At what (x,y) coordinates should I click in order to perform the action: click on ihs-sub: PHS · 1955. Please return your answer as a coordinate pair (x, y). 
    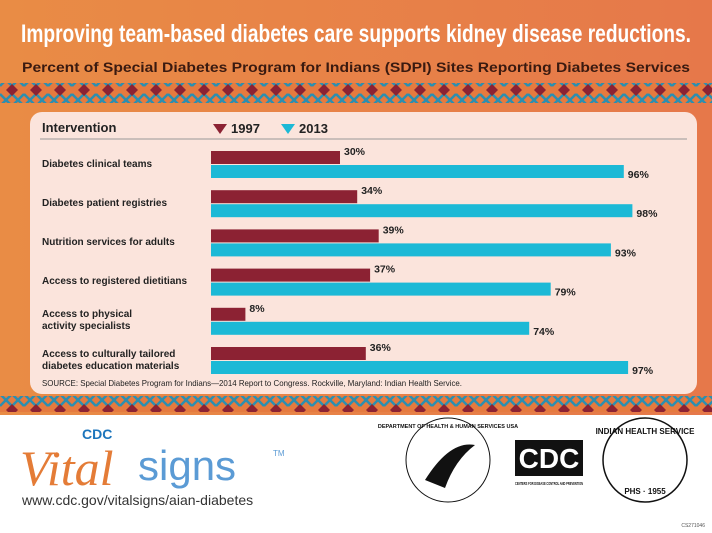
    Looking at the image, I should click on (645, 491).